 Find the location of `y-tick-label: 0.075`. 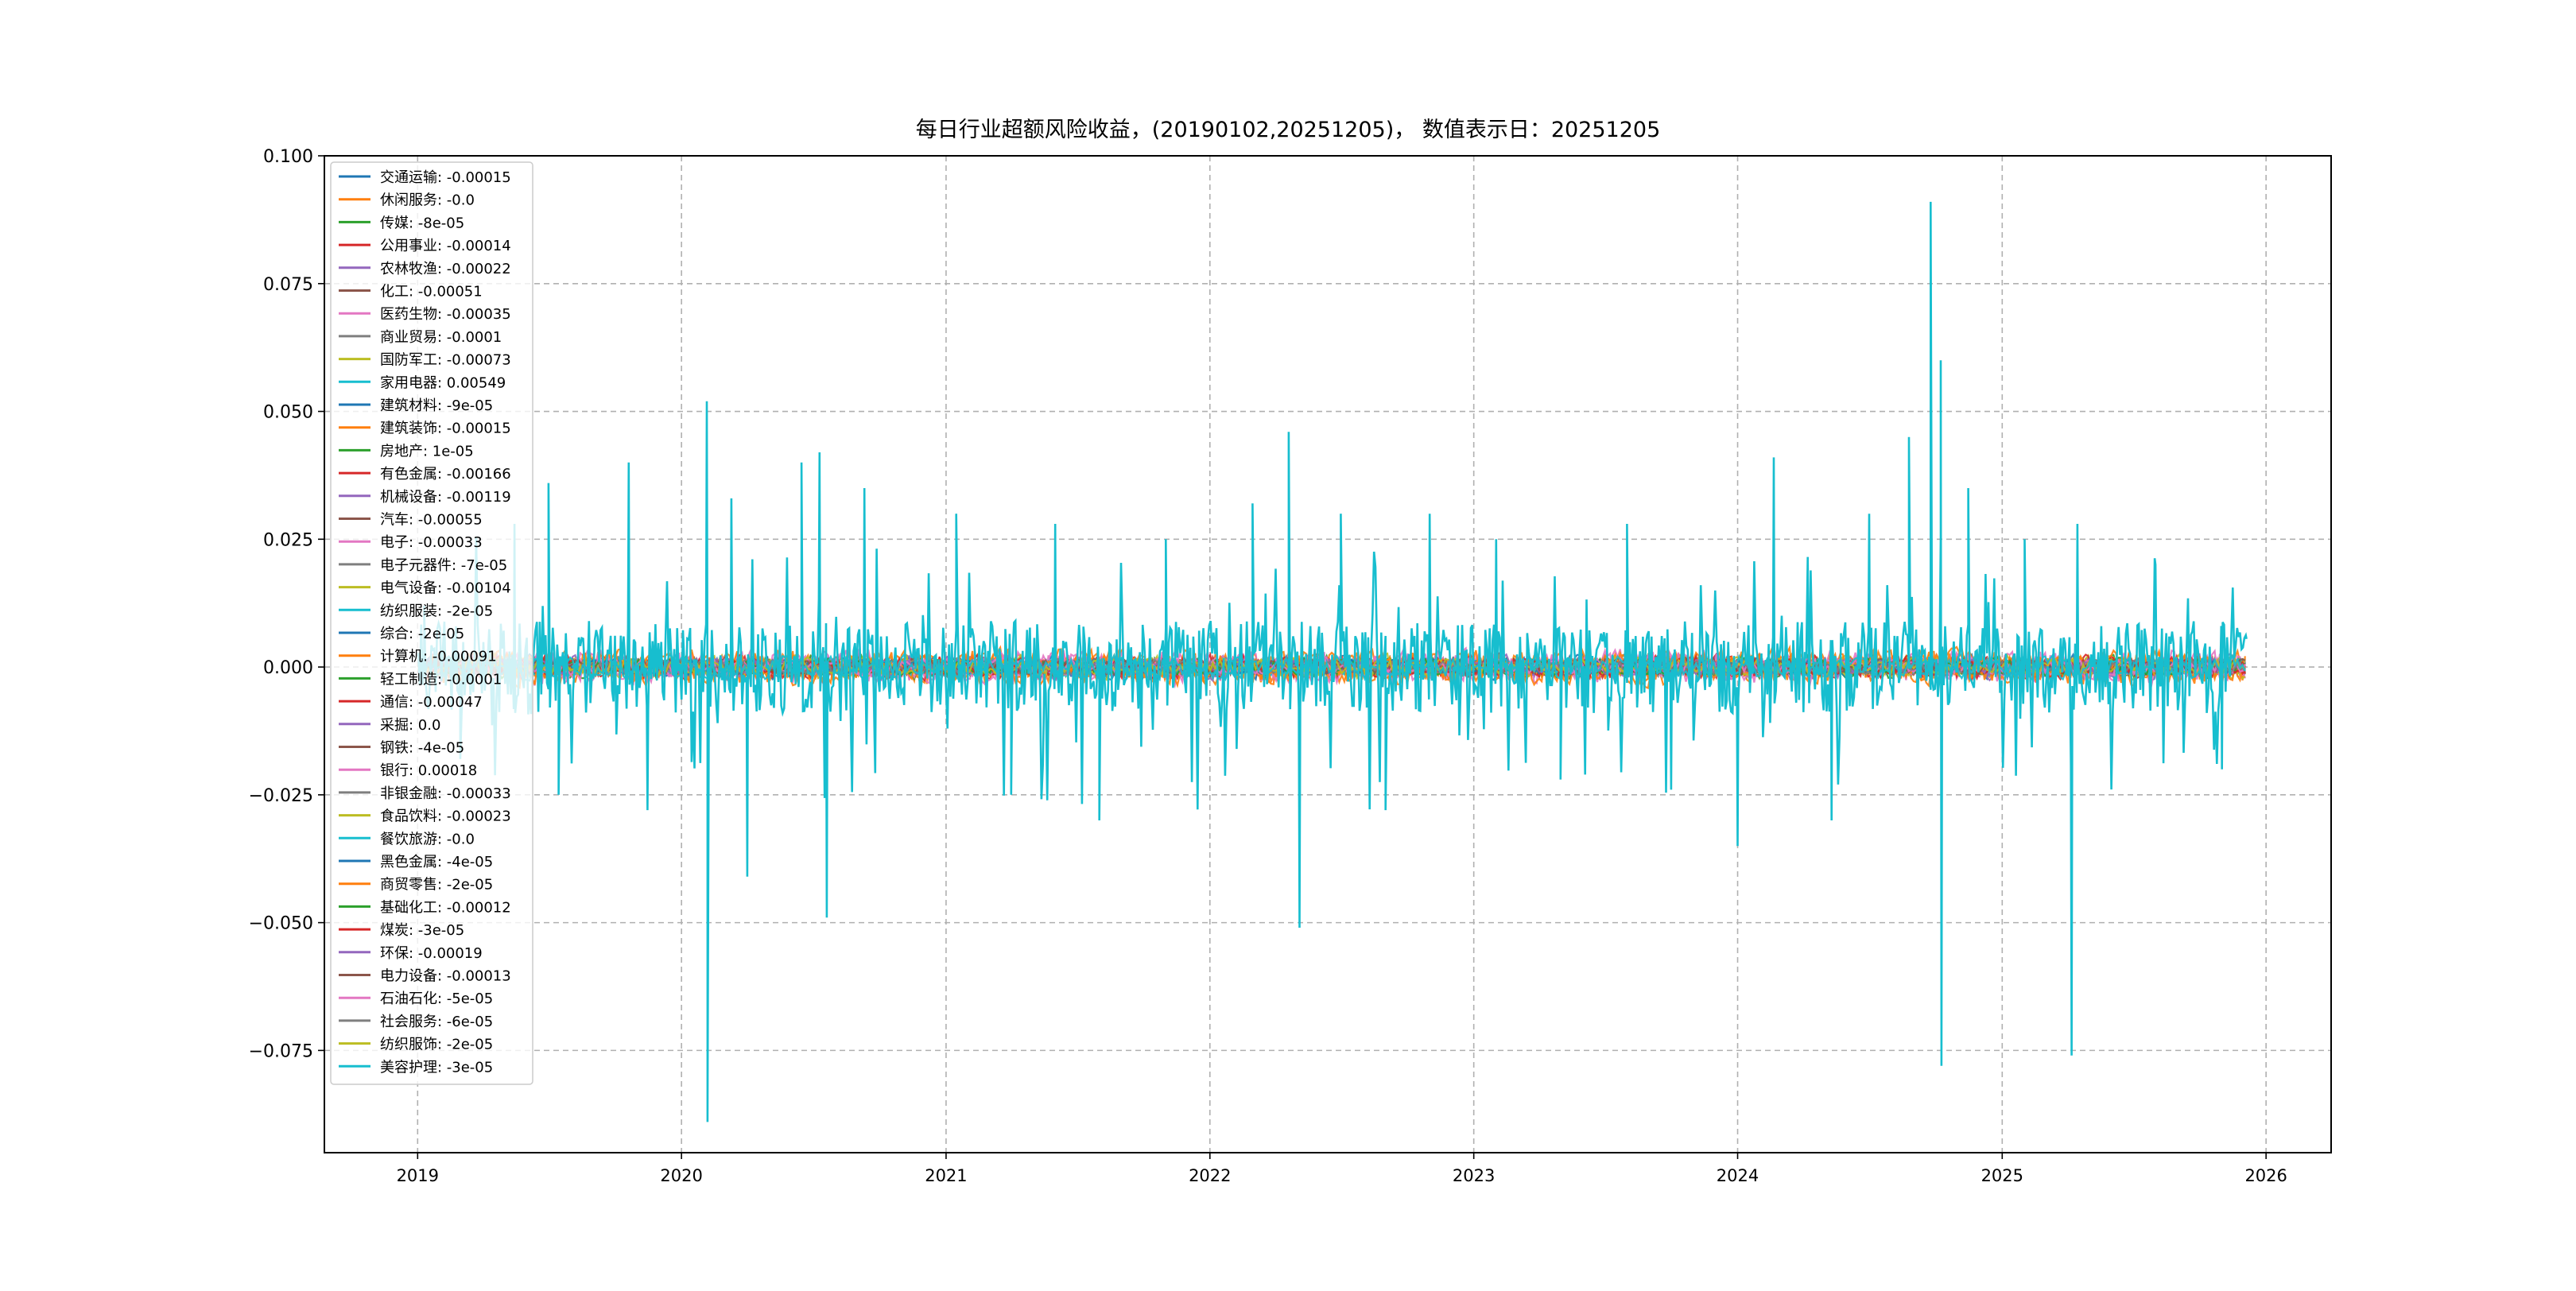

y-tick-label: 0.075 is located at coordinates (288, 285).